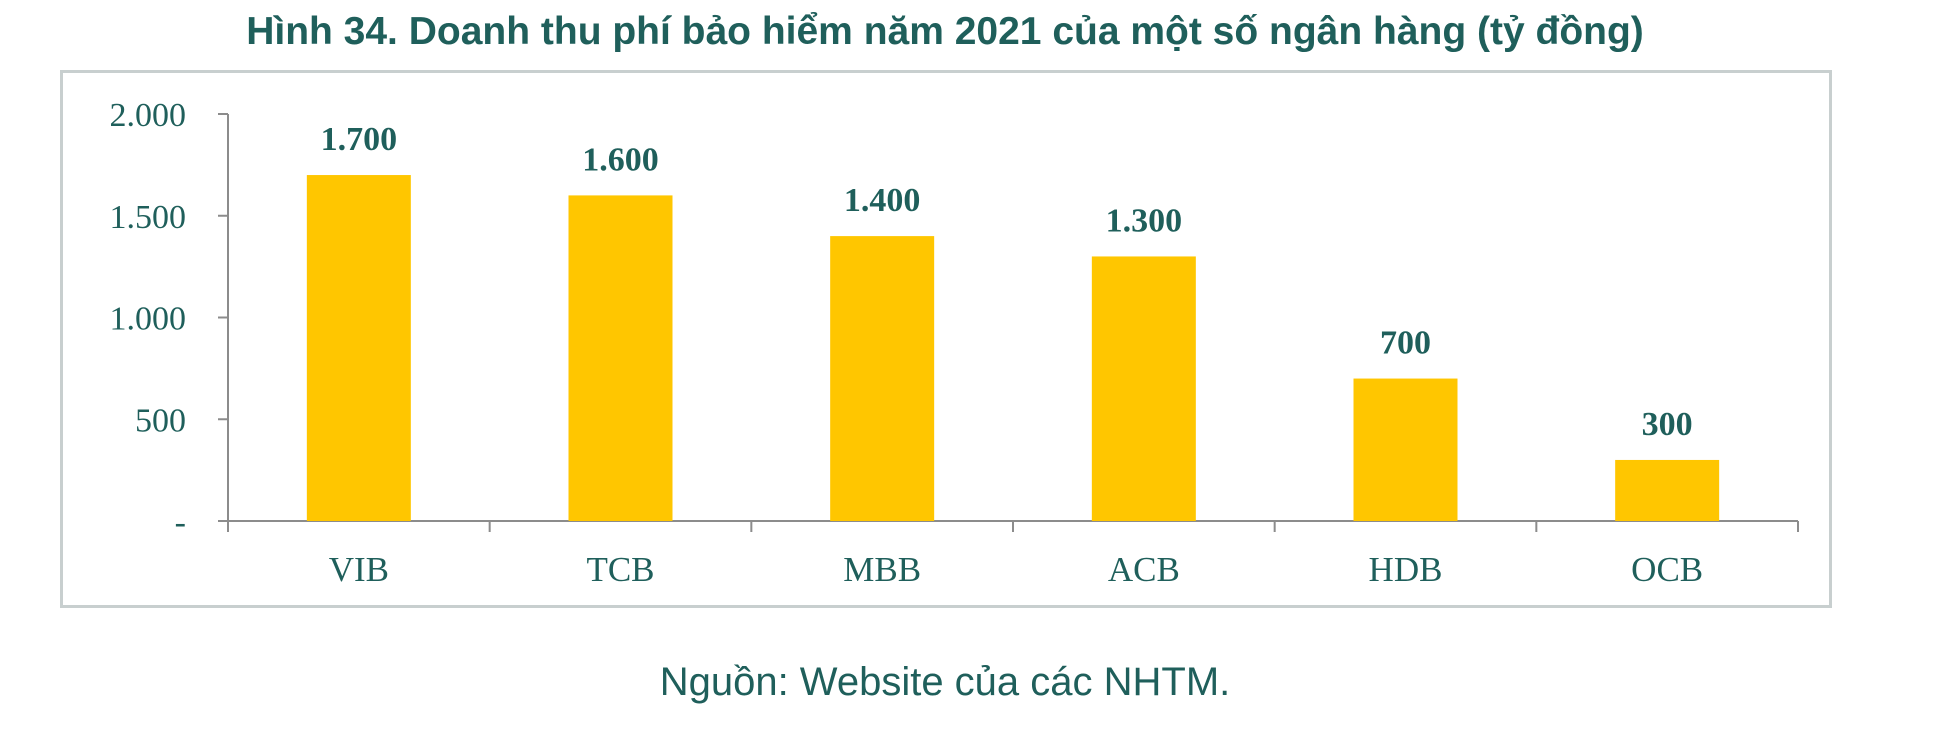 This screenshot has width=1942, height=738. Describe the element at coordinates (620, 159) in the screenshot. I see `data-label: 1.600` at that location.